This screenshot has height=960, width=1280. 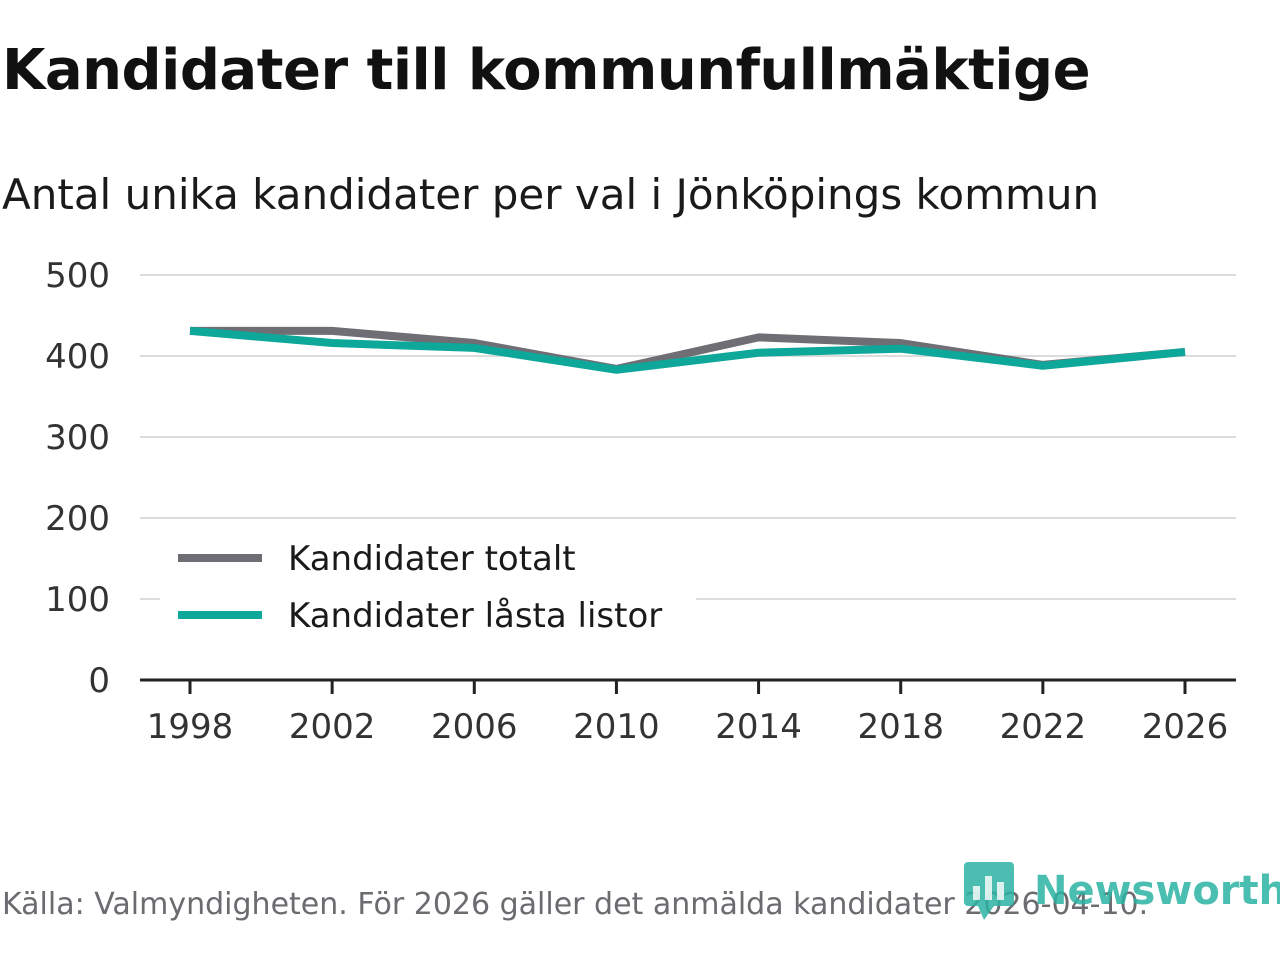 I want to click on chart-title: Kandidater till kommunfullmäktige, so click(x=546, y=70).